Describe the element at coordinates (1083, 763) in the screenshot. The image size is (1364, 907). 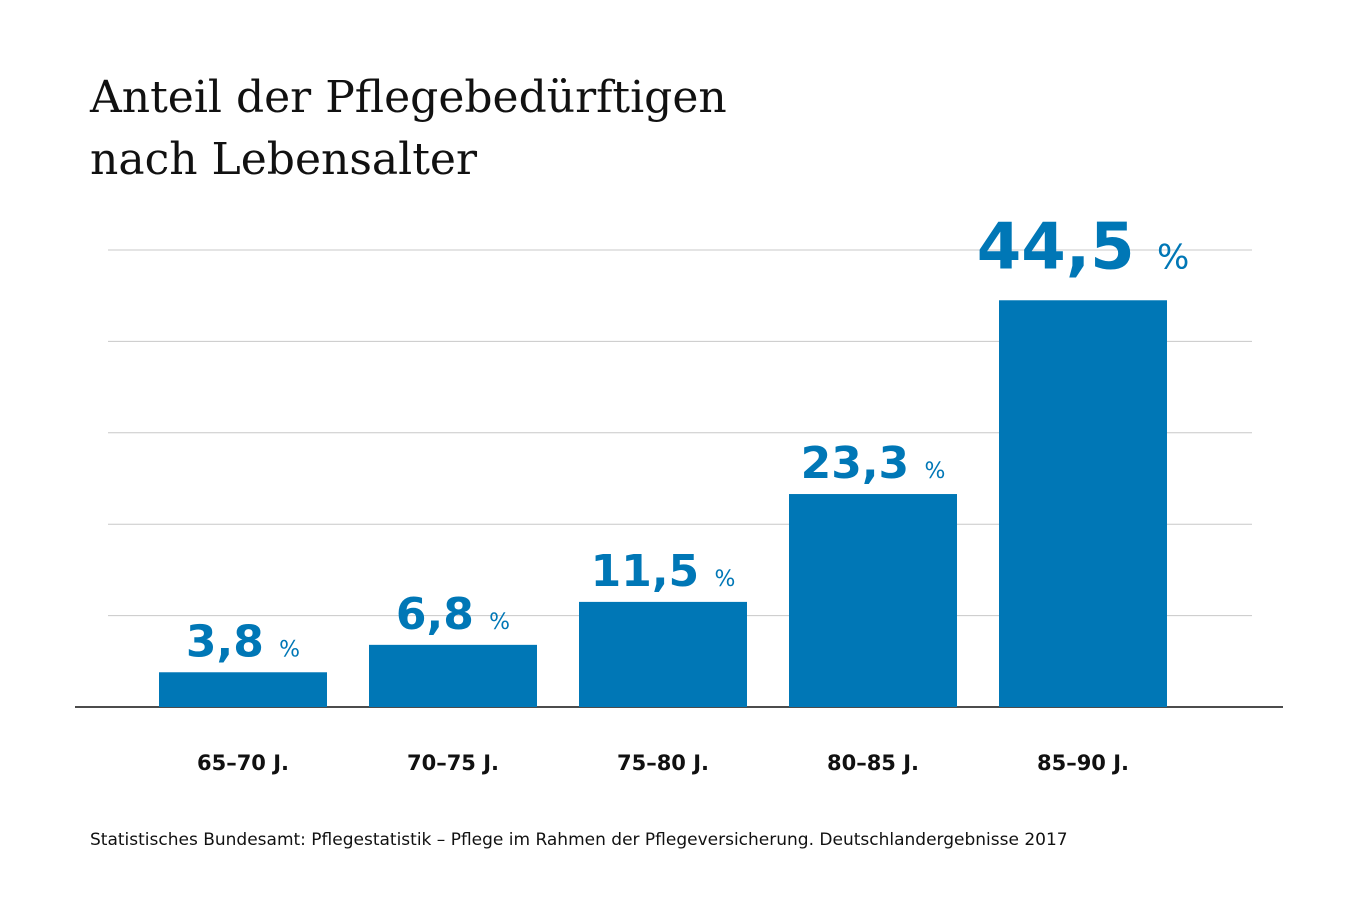
I see `x-tick-label: 85–90 J.` at that location.